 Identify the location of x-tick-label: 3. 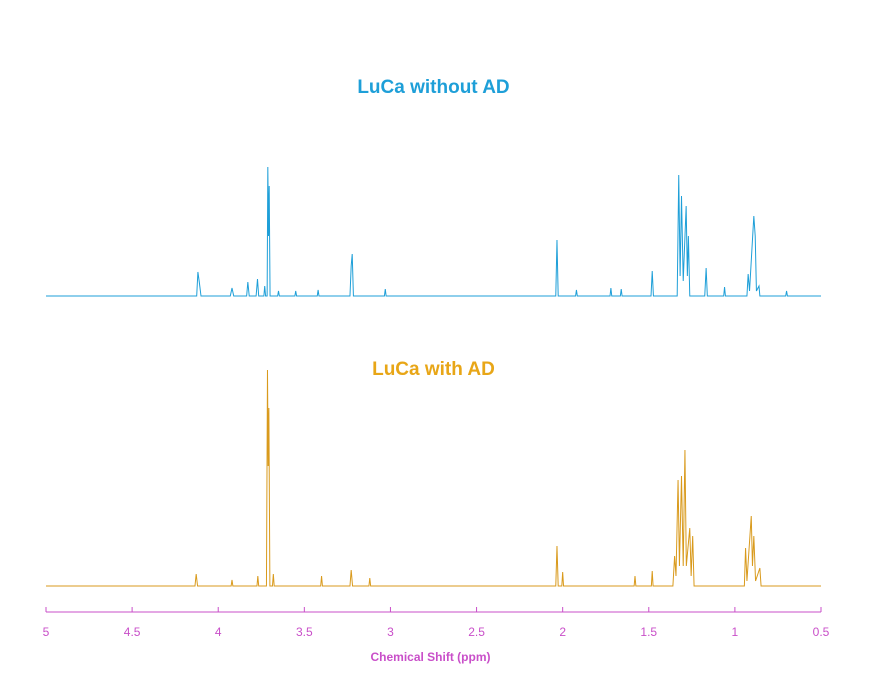
(390, 632).